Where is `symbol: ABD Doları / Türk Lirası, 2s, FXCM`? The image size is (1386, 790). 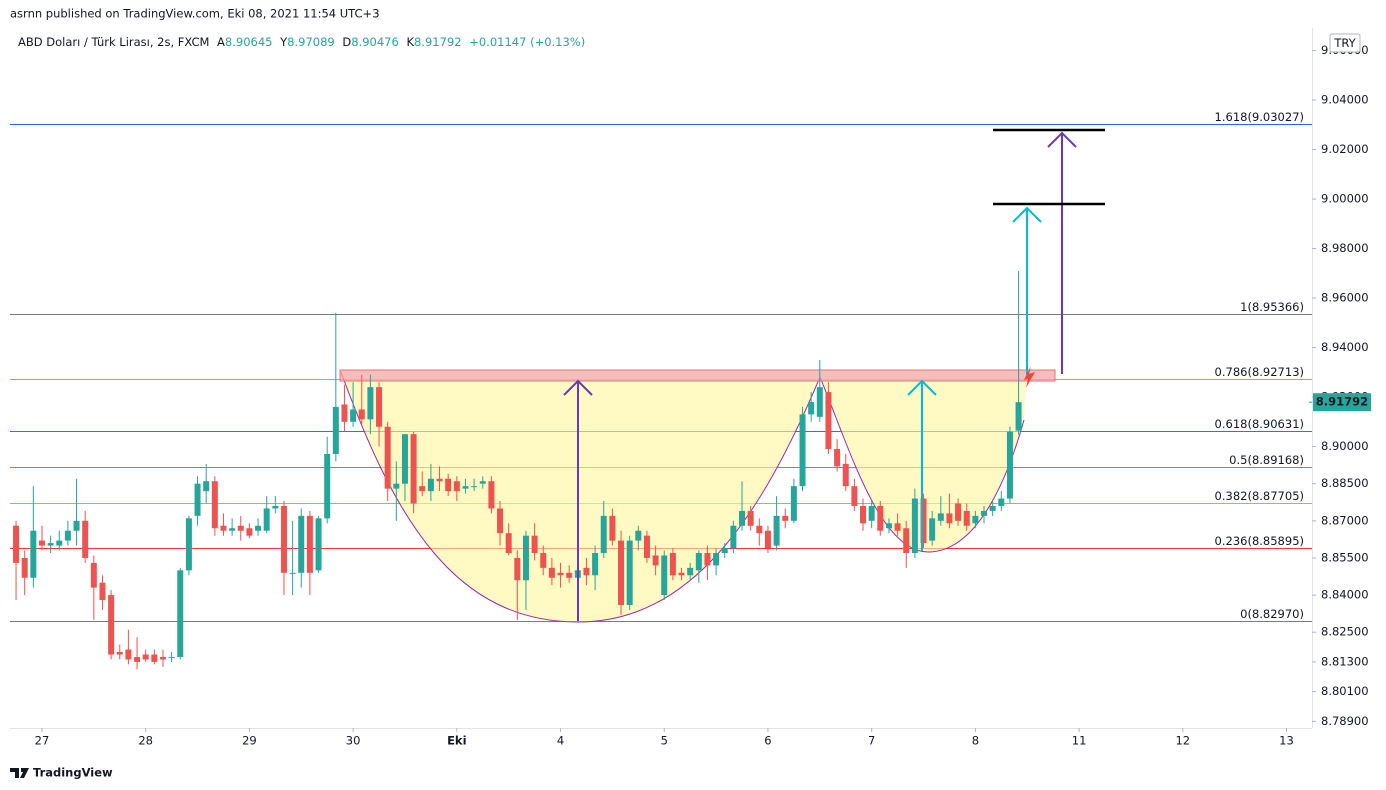 symbol: ABD Doları / Türk Lirası, 2s, FXCM is located at coordinates (113, 42).